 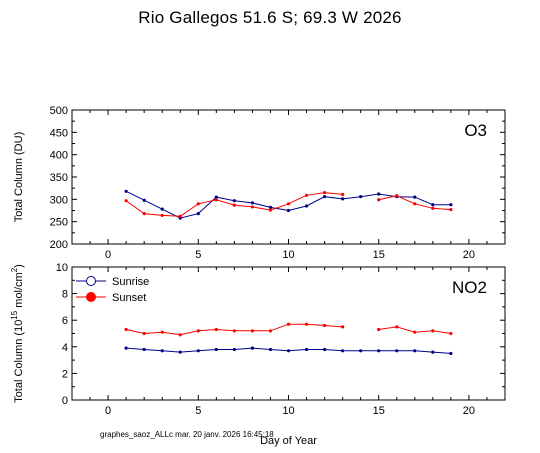 What do you see at coordinates (65, 295) in the screenshot?
I see `y-tick-label: 8` at bounding box center [65, 295].